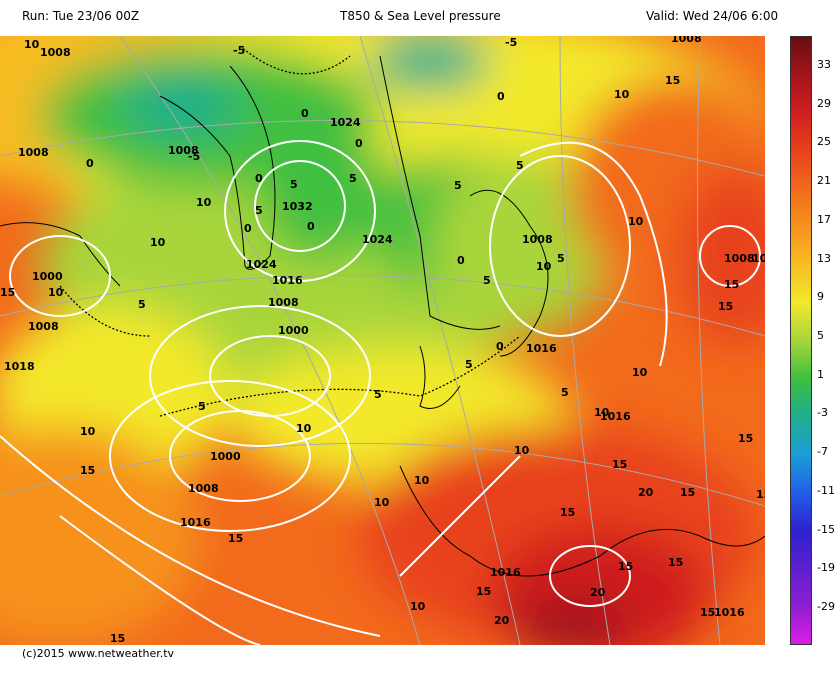  What do you see at coordinates (297, 206) in the screenshot?
I see `isobar-label: 1032` at bounding box center [297, 206].